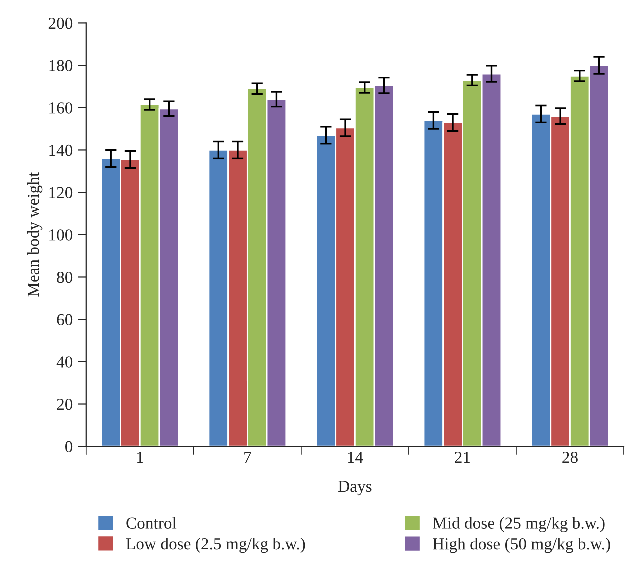 This screenshot has width=640, height=580. Describe the element at coordinates (570, 458) in the screenshot. I see `x-tick-label: 28` at that location.